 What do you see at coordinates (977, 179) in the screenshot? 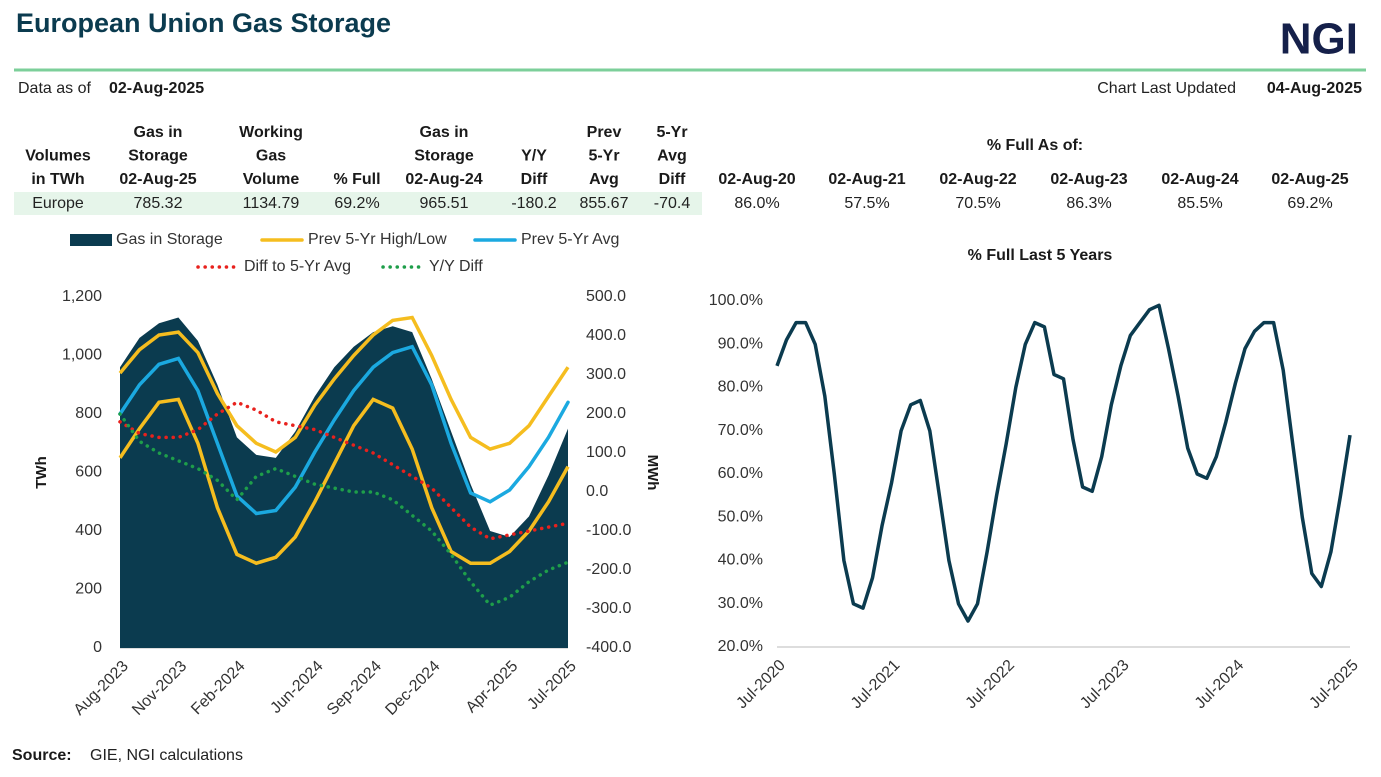
I see `full-date: 02-Aug-22` at bounding box center [977, 179].